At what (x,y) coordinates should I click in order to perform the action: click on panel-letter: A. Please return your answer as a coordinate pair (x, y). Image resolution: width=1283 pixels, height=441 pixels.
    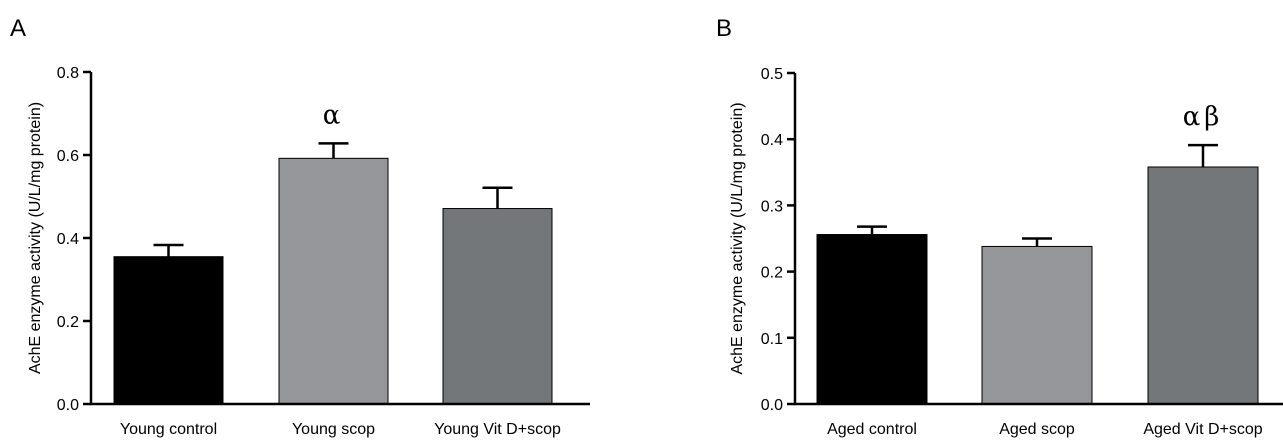
    Looking at the image, I should click on (18, 28).